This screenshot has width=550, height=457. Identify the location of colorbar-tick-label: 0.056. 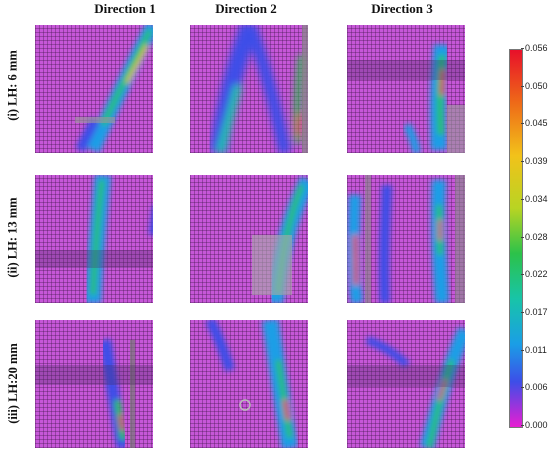
(534, 48).